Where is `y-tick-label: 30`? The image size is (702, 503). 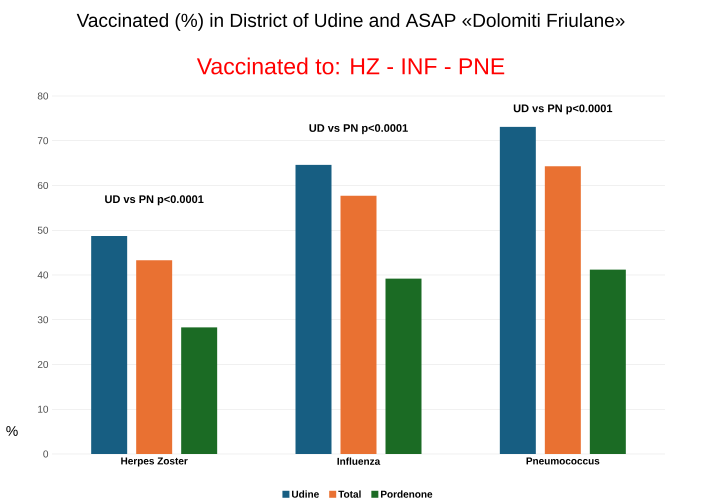
y-tick-label: 30 is located at coordinates (43, 320).